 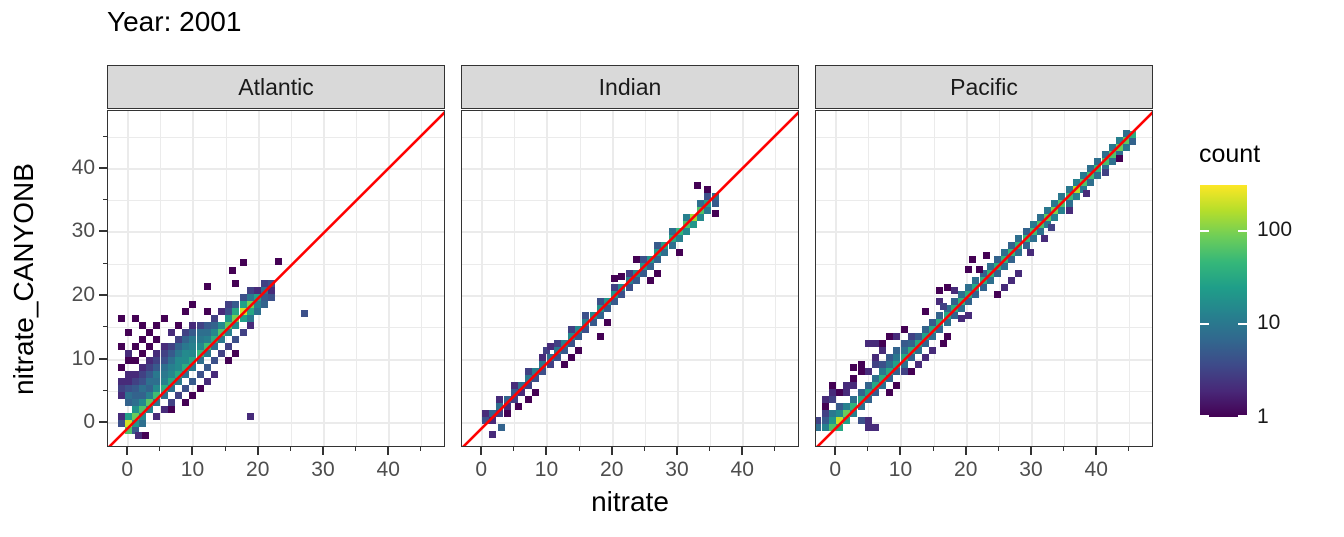 I want to click on x-axis-tick-label: 10, so click(x=546, y=469).